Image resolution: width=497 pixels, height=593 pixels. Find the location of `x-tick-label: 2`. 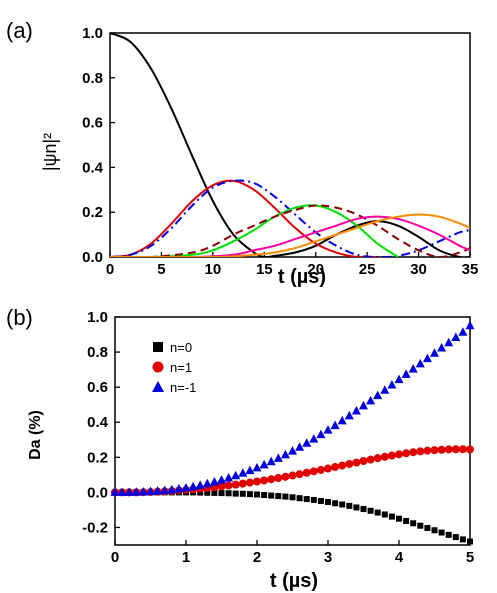

x-tick-label: 2 is located at coordinates (257, 557).